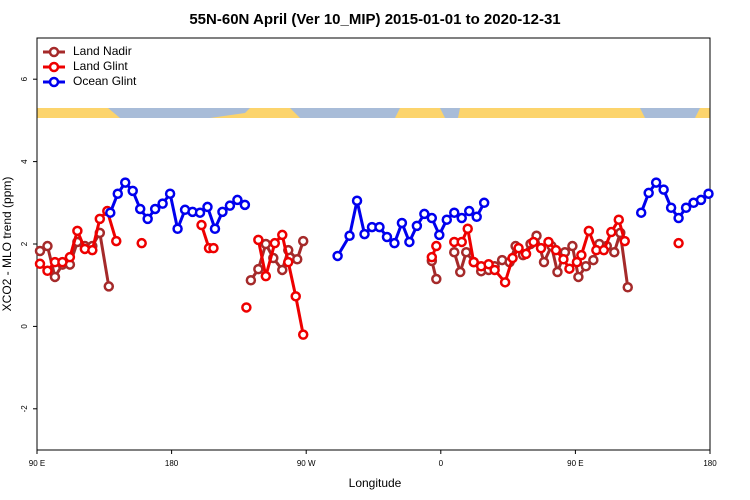  I want to click on x-axis-label: Longitude, so click(375, 483).